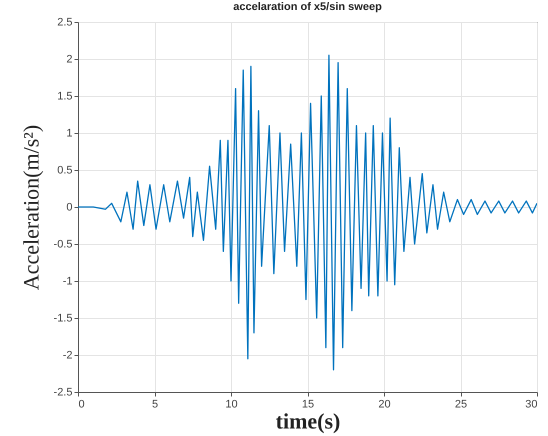 The image size is (548, 436). I want to click on x-tick-label: 5, so click(155, 404).